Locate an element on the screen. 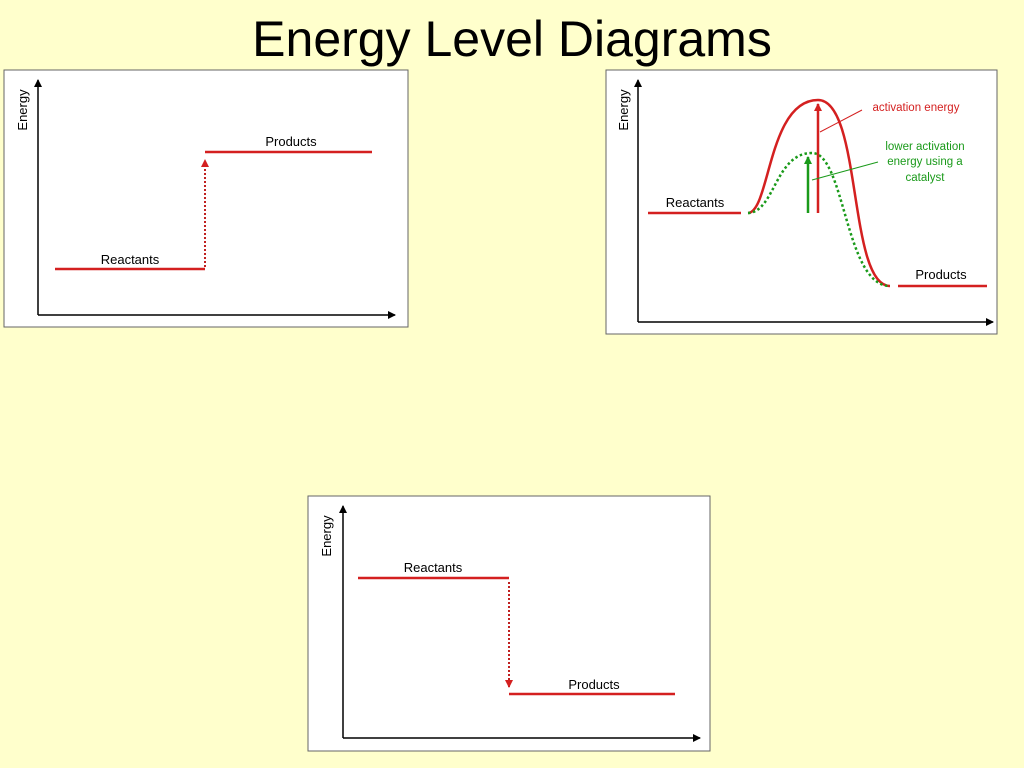 The height and width of the screenshot is (768, 1024). reaction-curve is located at coordinates (819, 193).